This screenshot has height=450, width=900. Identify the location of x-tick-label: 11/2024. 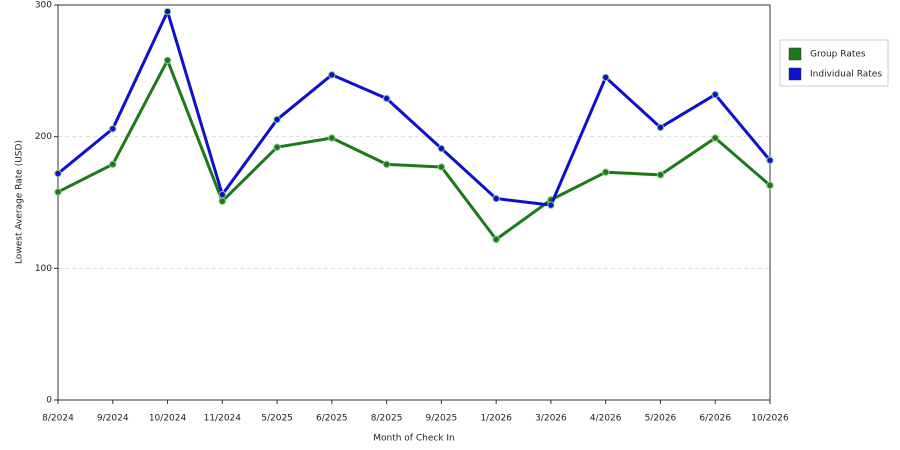
(223, 419).